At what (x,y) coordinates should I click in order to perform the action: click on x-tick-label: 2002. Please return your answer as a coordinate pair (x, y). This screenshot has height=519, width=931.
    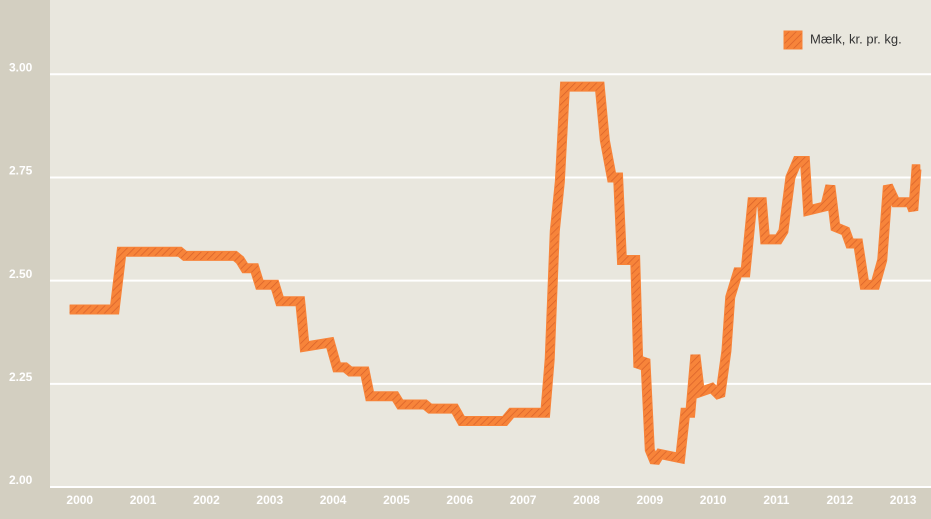
    Looking at the image, I should click on (206, 500).